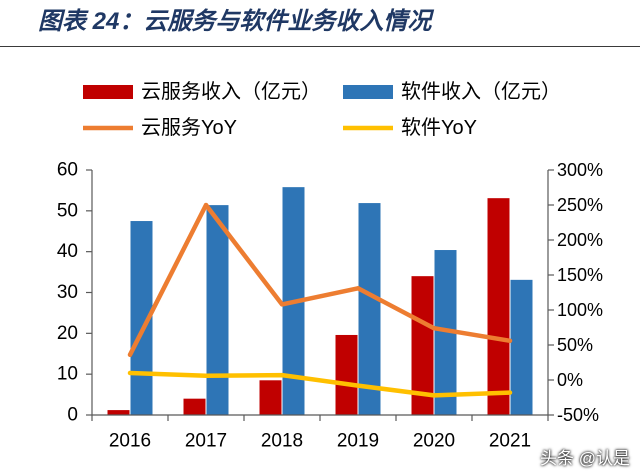 The height and width of the screenshot is (475, 640). I want to click on y-left-tick-label: 0, so click(72, 415).